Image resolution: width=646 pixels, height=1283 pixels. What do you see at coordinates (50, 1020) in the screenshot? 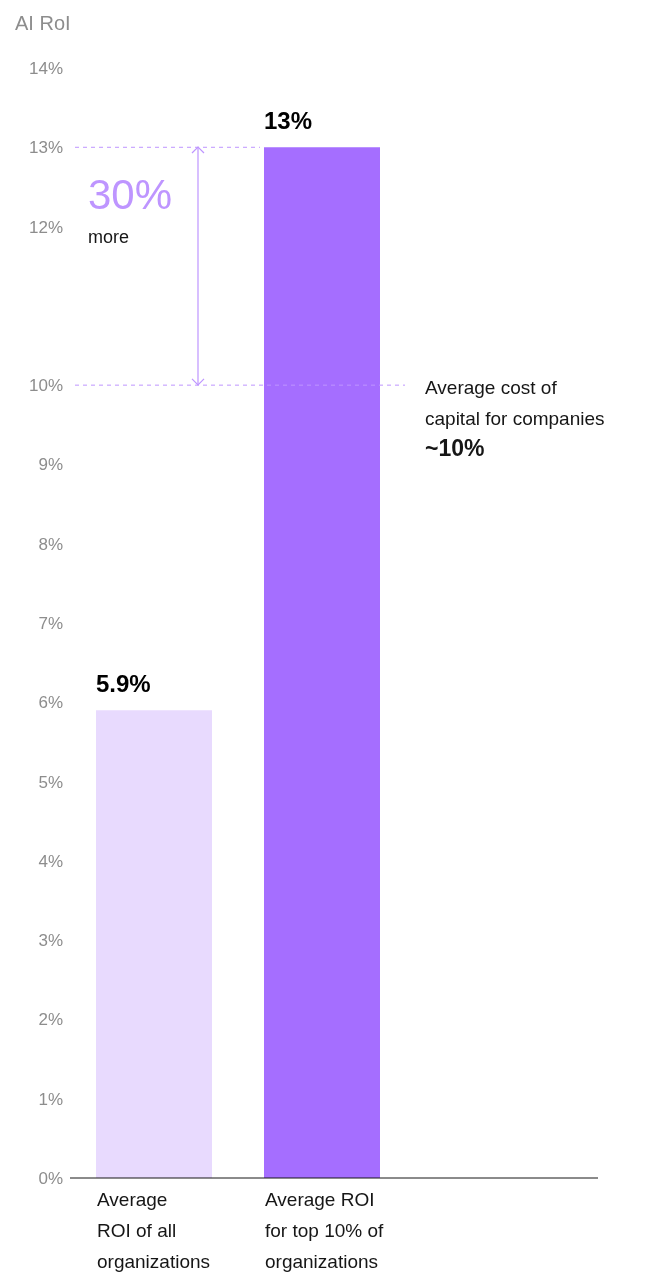
I see `y-tick-label: 2%` at bounding box center [50, 1020].